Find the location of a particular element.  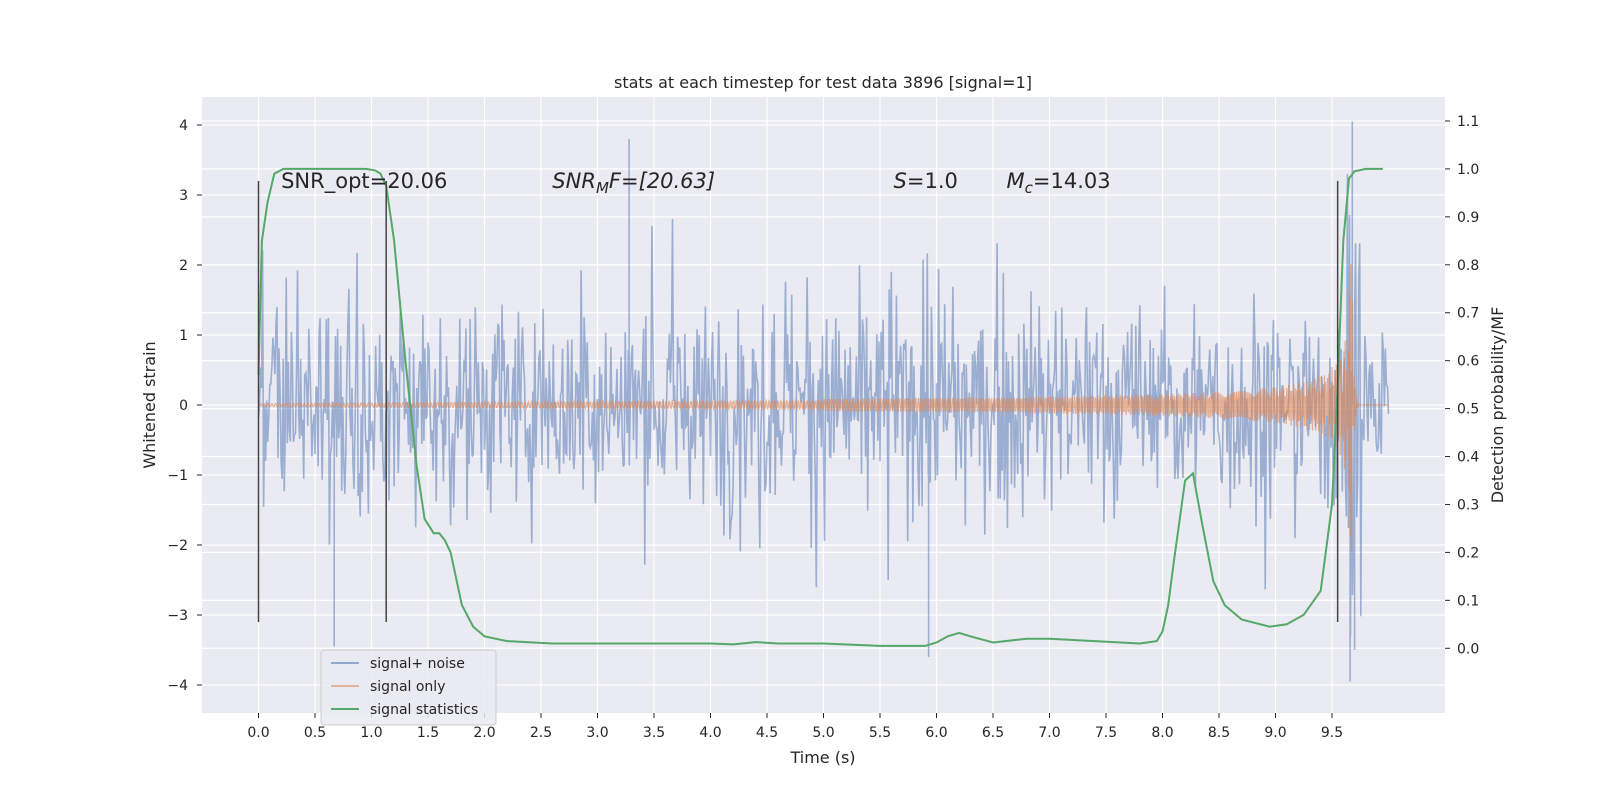

y-tick-label: −1 is located at coordinates (177, 476).